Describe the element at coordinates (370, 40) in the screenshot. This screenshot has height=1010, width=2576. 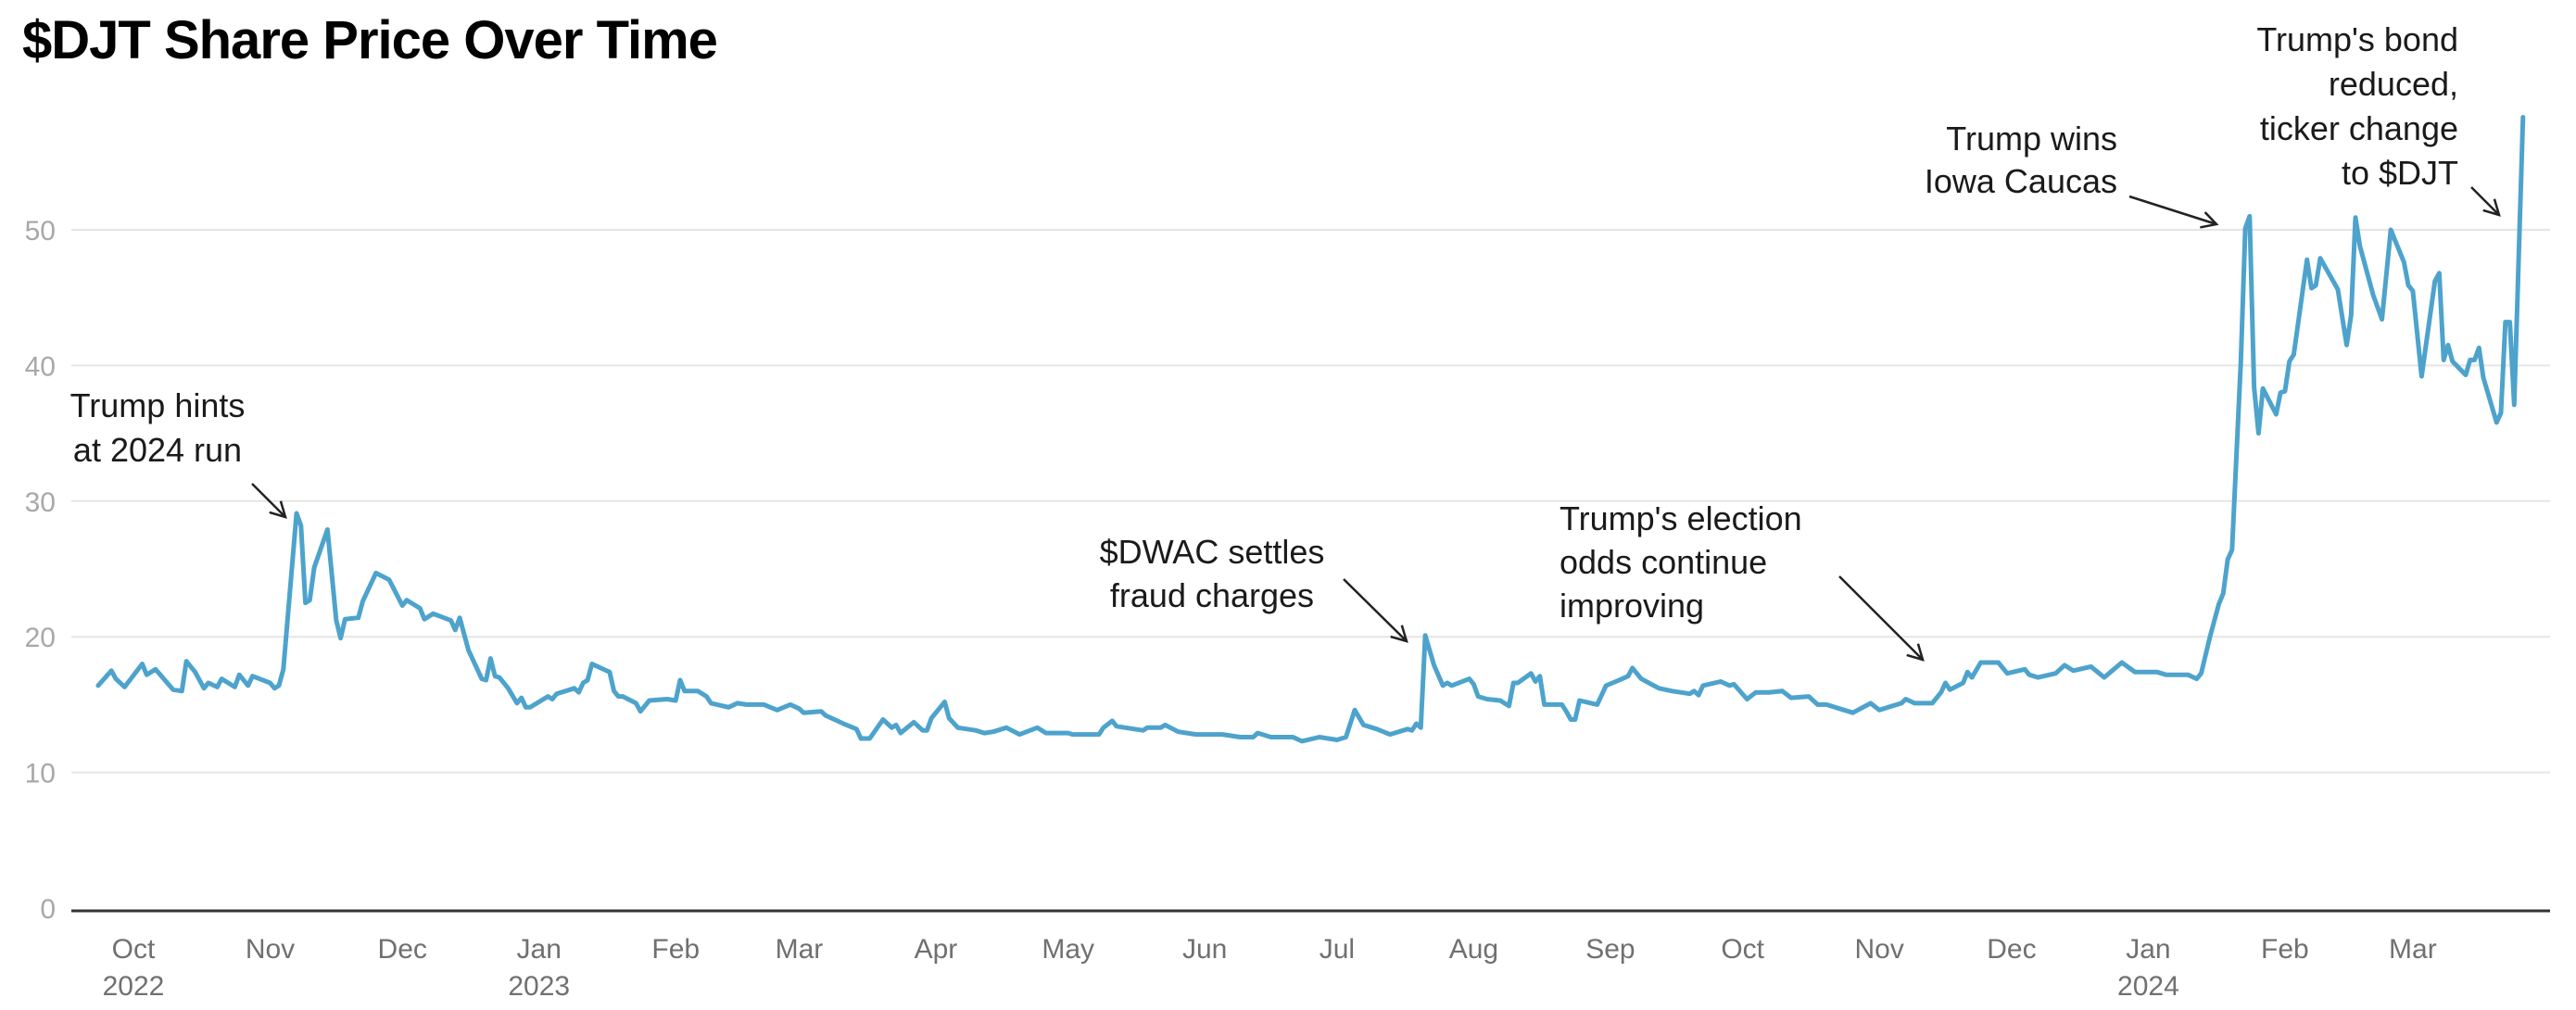
I see `chart-title: $DJT Share Price Over Time` at that location.